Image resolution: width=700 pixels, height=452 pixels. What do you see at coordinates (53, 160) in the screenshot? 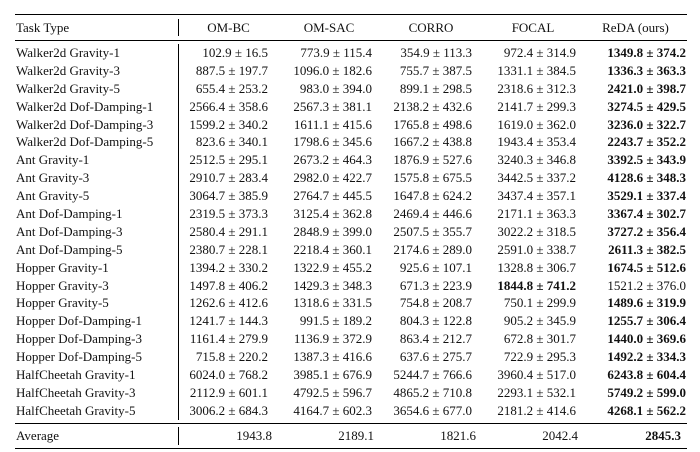
I see `task-type-cell: Ant Gravity-1` at bounding box center [53, 160].